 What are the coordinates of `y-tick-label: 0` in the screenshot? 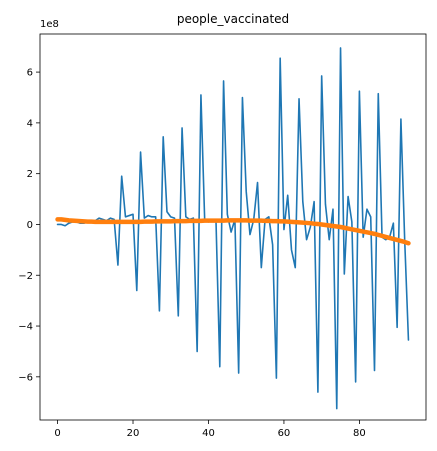 It's located at (30, 225).